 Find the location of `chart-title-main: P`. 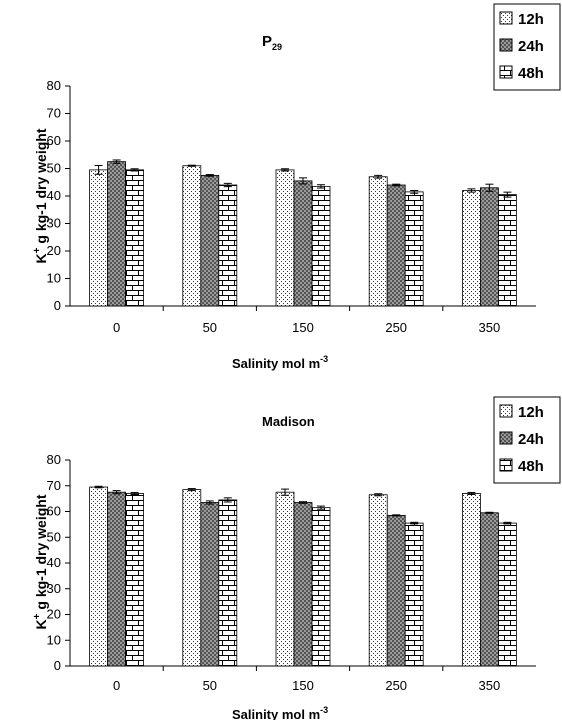

chart-title-main: P is located at coordinates (267, 41).